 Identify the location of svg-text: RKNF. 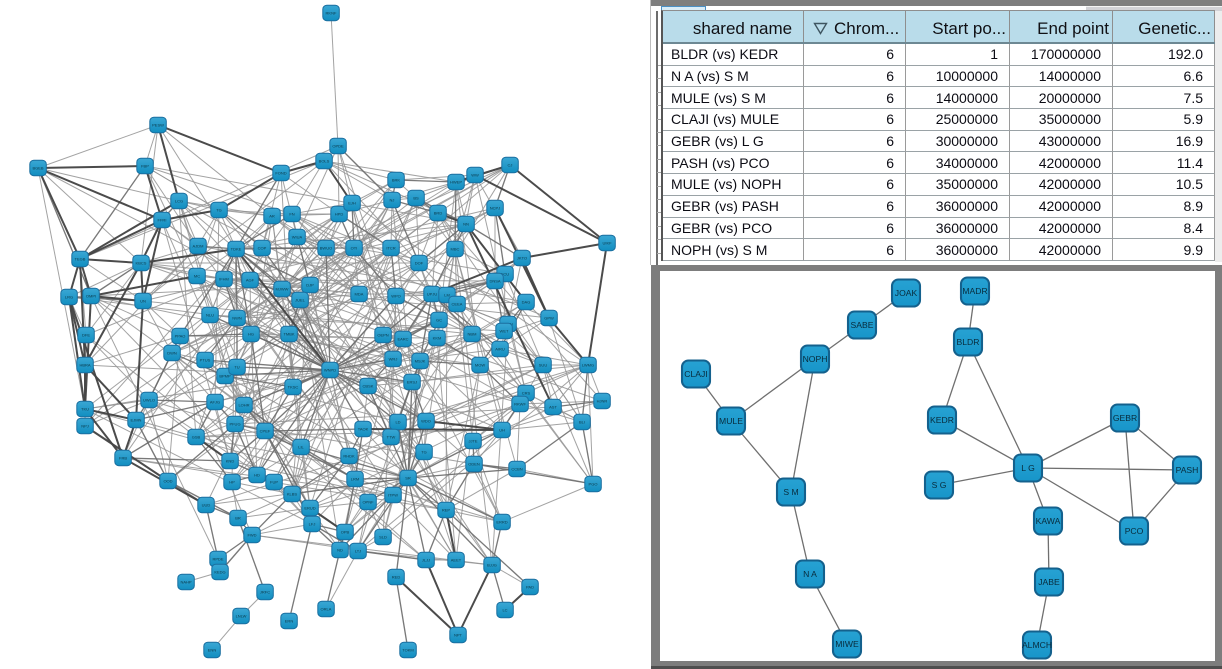
(331, 13).